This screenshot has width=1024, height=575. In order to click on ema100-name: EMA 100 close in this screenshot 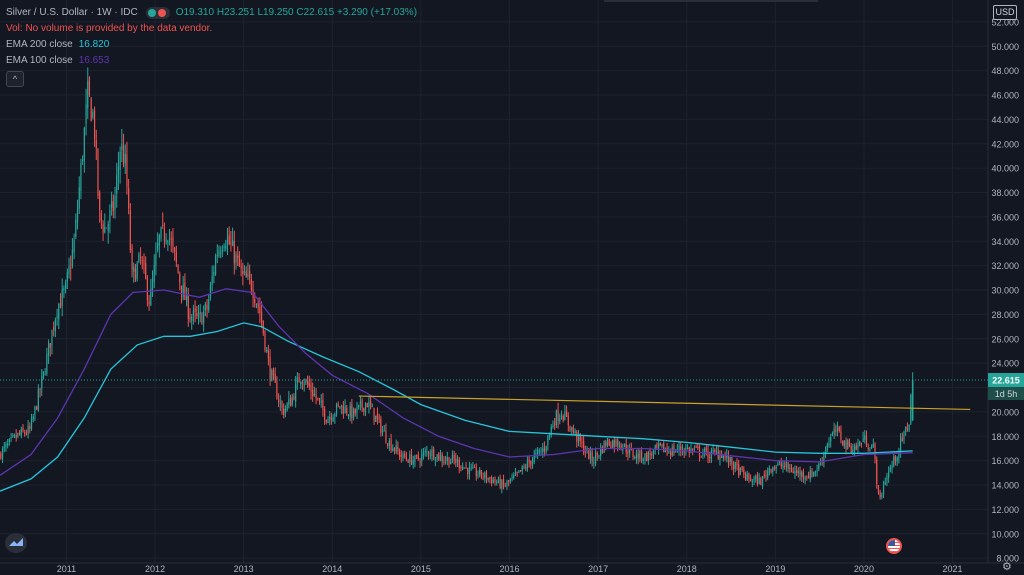, I will do `click(39, 60)`.